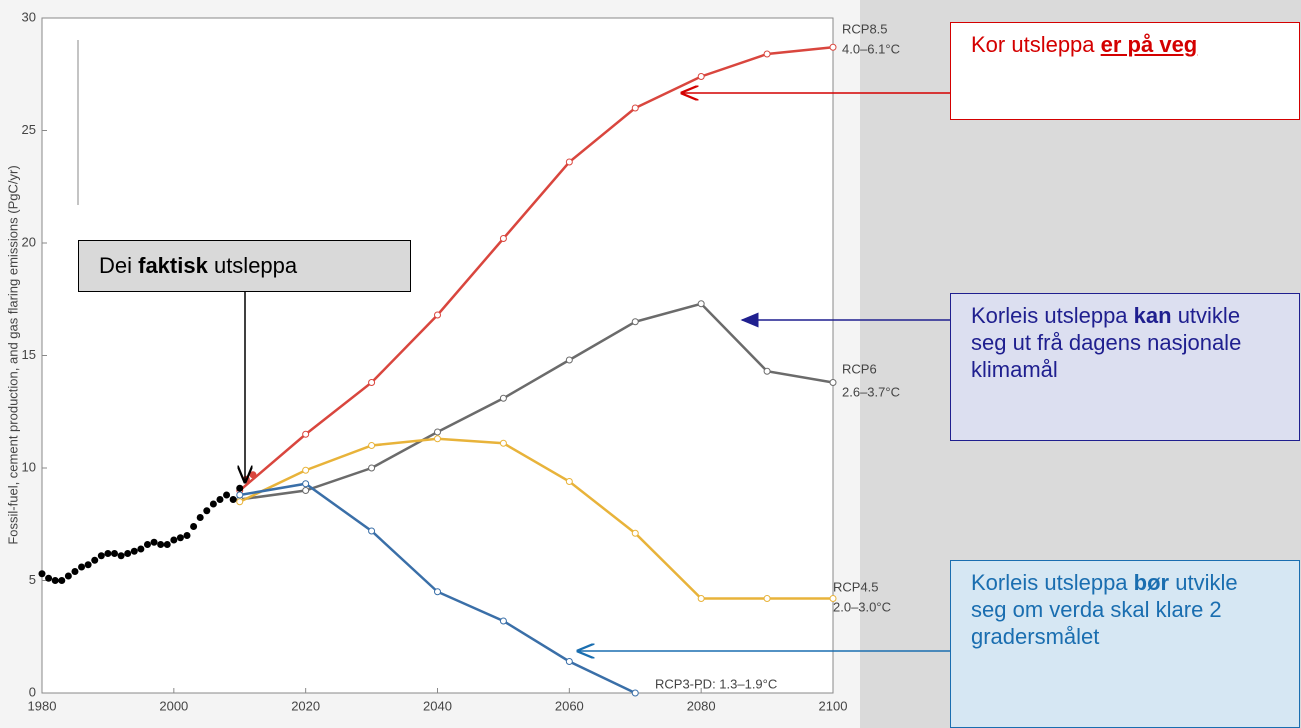 The width and height of the screenshot is (1301, 728). Describe the element at coordinates (1152, 315) in the screenshot. I see `annotation-text: kan` at that location.